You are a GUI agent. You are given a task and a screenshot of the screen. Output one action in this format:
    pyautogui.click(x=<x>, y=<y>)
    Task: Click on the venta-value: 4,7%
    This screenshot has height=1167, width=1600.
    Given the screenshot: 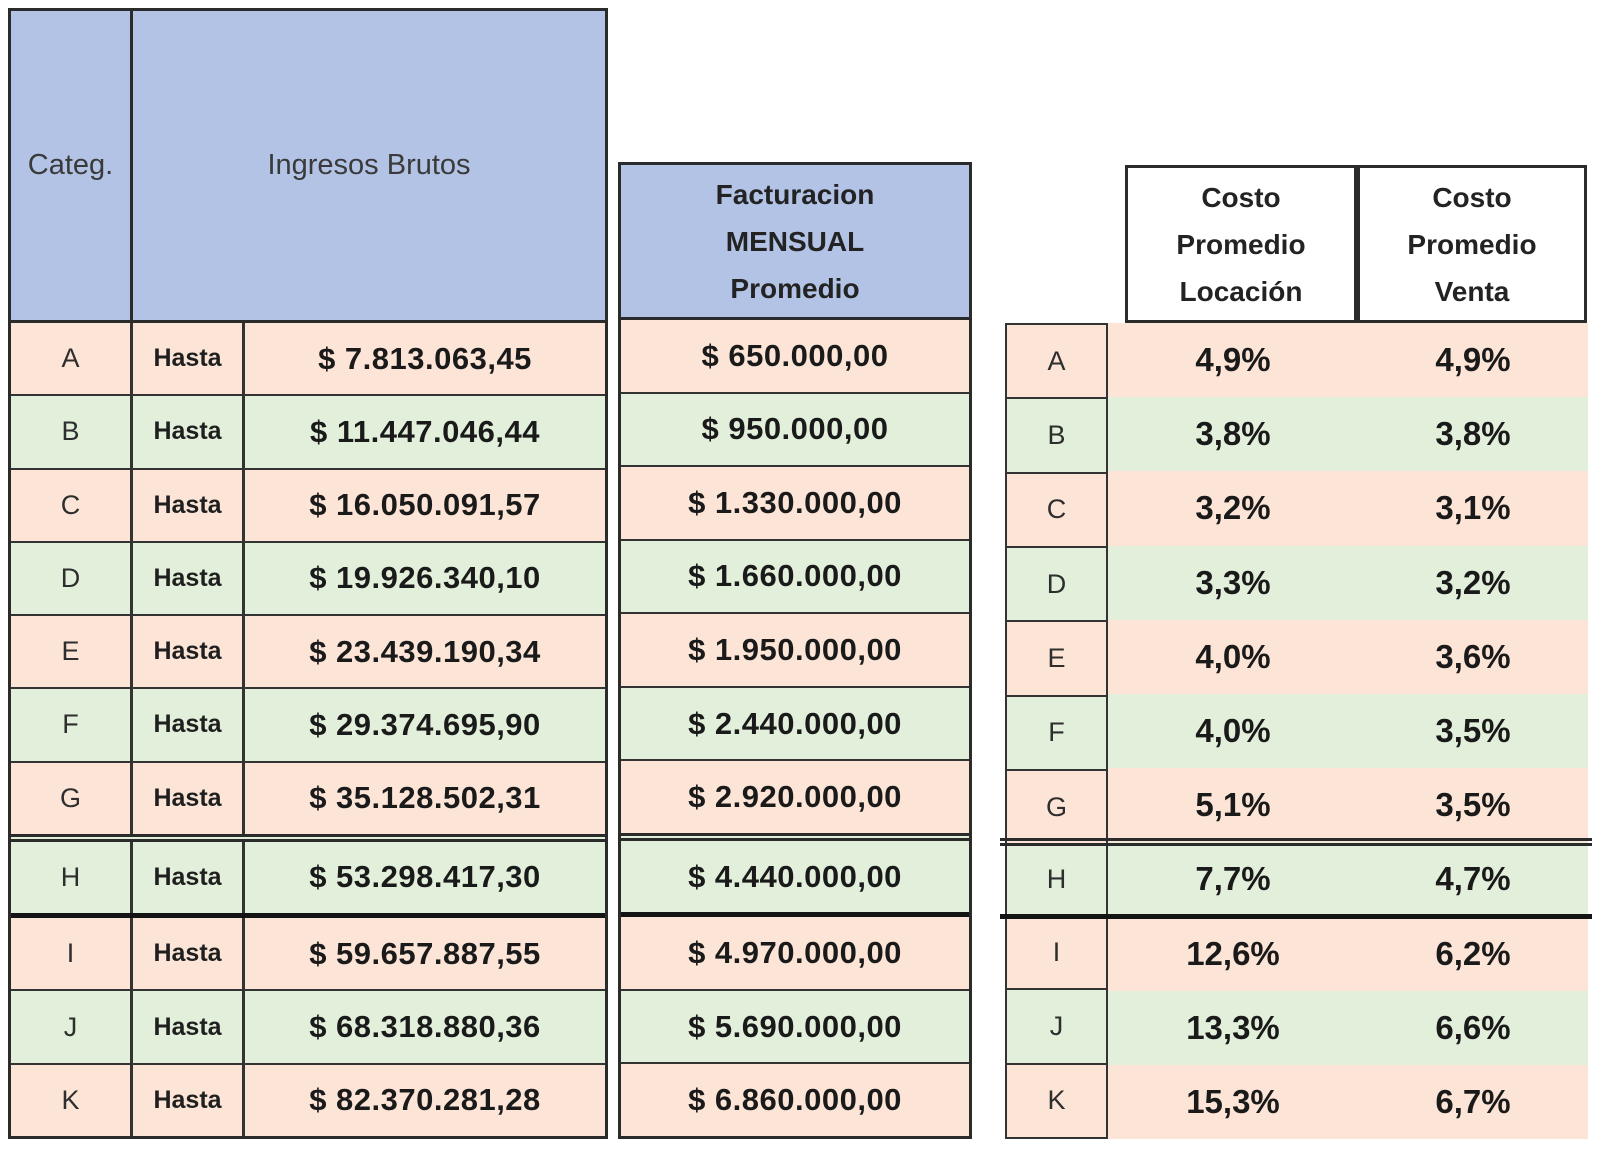 What is the action you would take?
    pyautogui.click(x=1473, y=879)
    